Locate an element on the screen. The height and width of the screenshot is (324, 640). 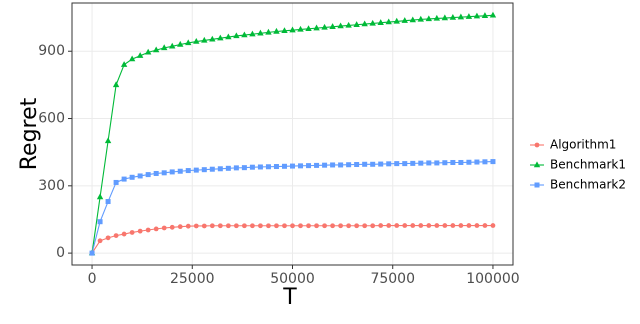
y-tick-label: 900 is located at coordinates (51, 51).